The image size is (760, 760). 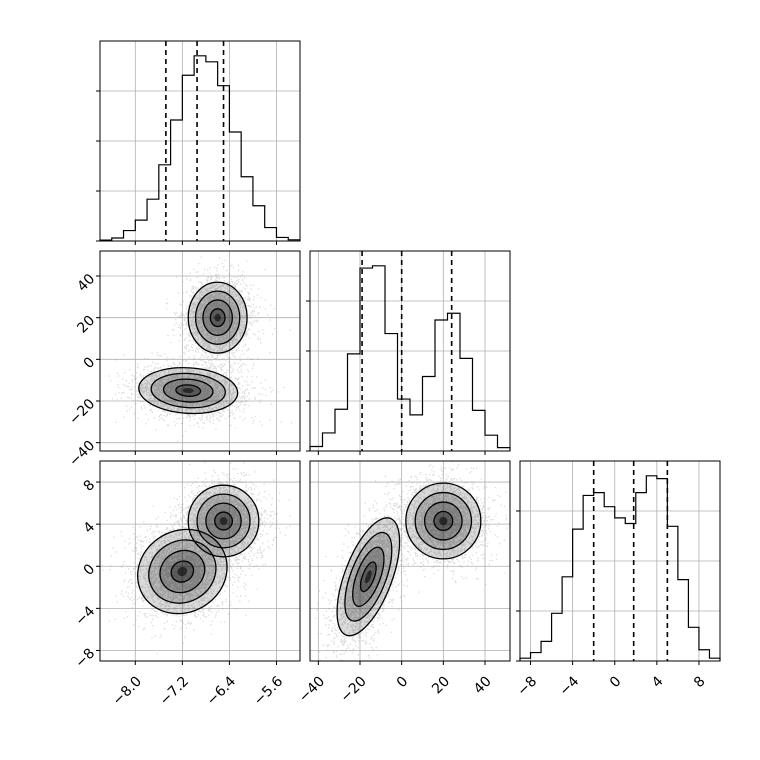 What do you see at coordinates (82, 412) in the screenshot?
I see `y-tick-label-1-1: −20` at bounding box center [82, 412].